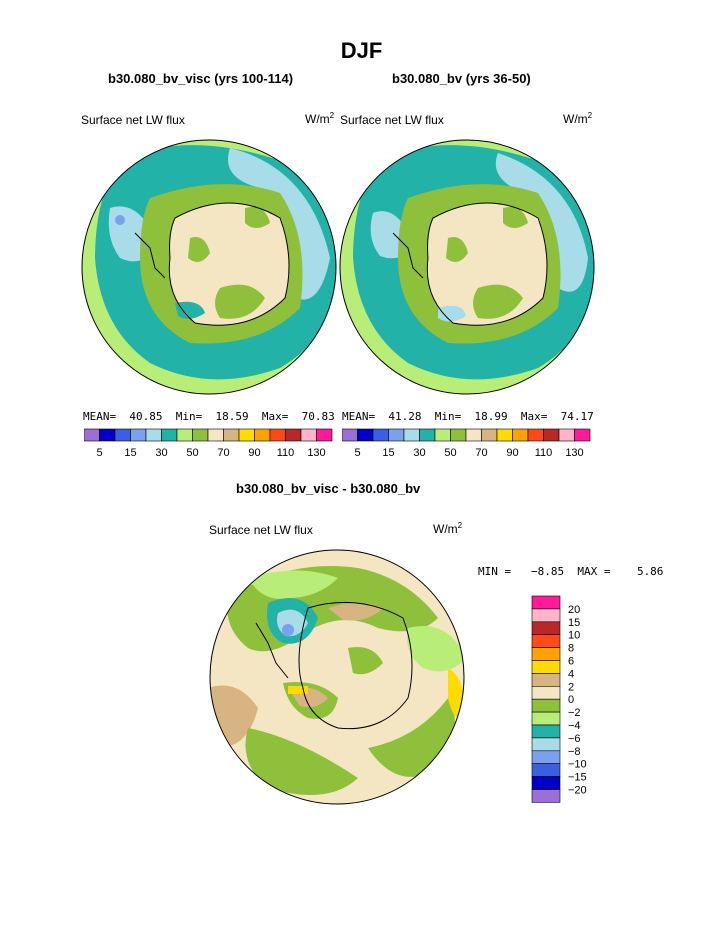 This screenshot has width=723, height=935. Describe the element at coordinates (481, 453) in the screenshot. I see `right-colorbar-tick-label: 70` at that location.